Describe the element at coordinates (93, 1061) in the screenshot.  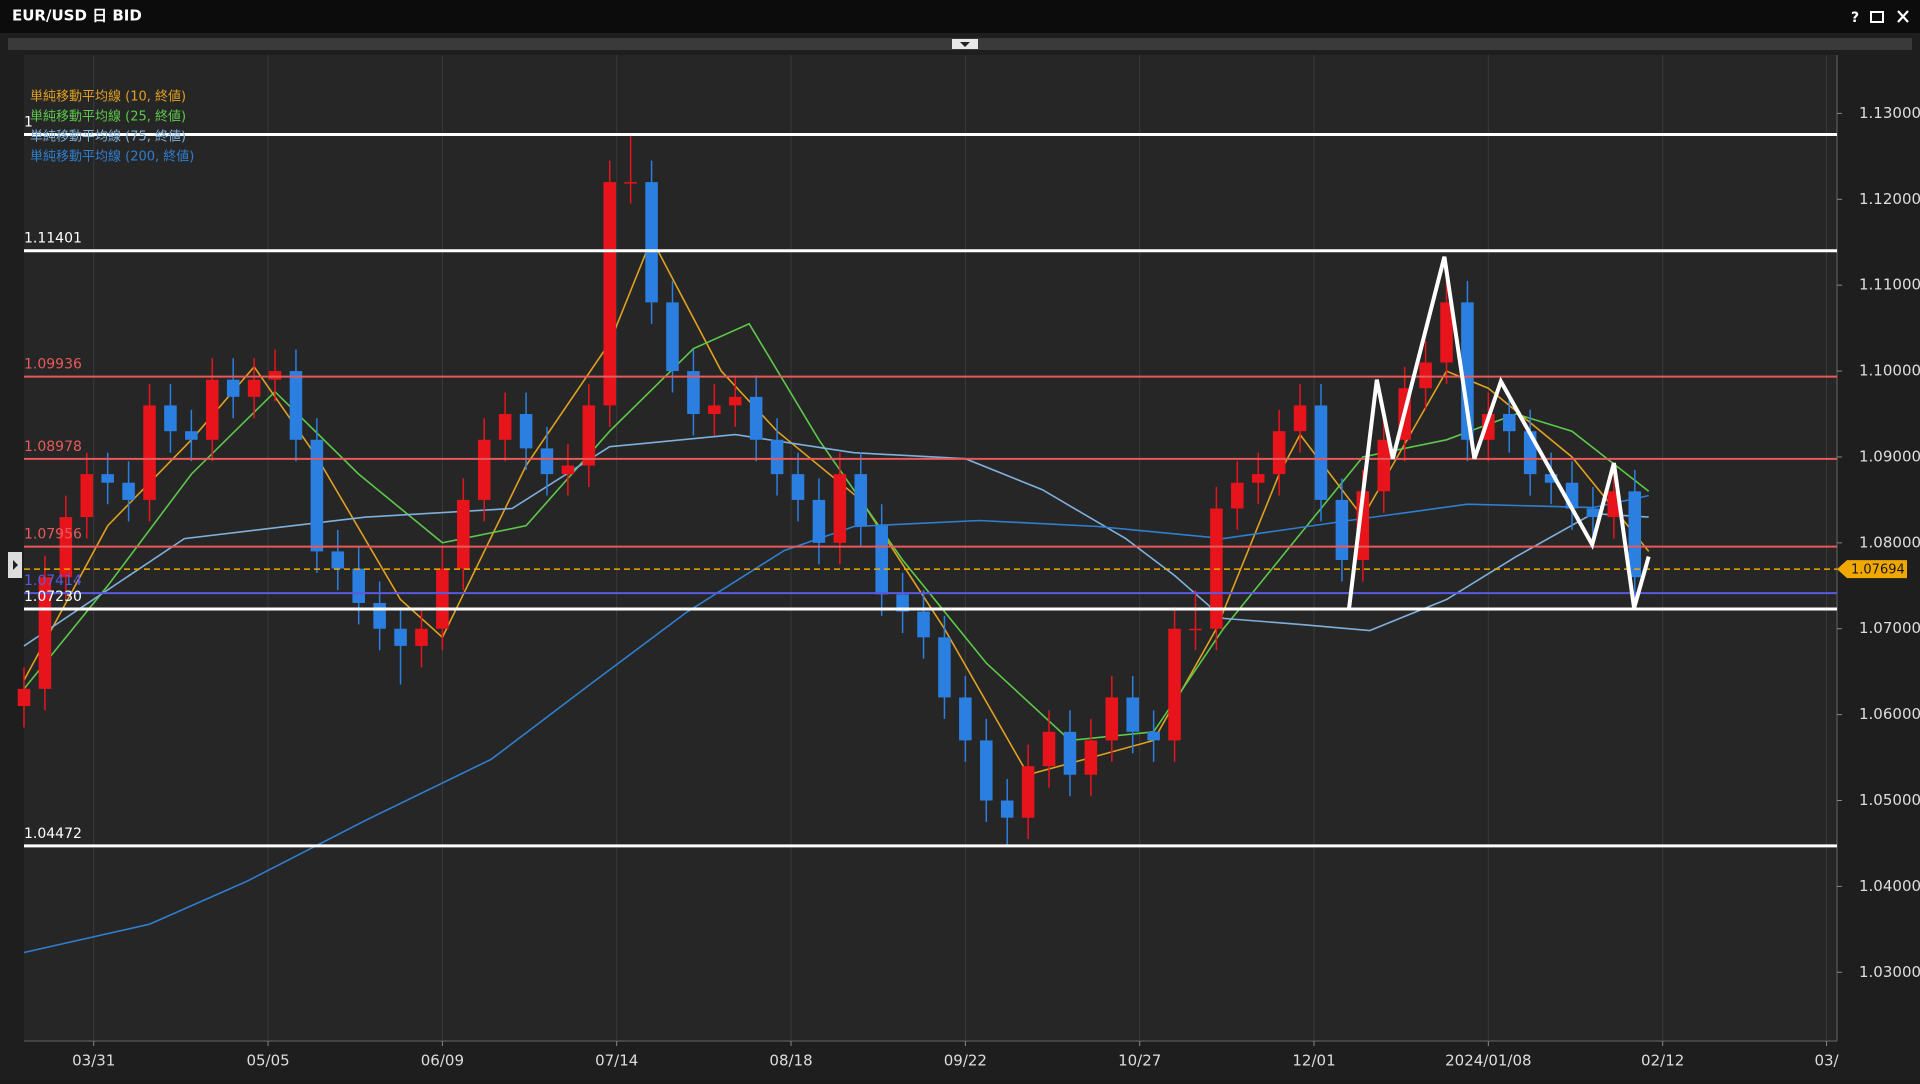
I see `x-tick-label: 03/31` at that location.